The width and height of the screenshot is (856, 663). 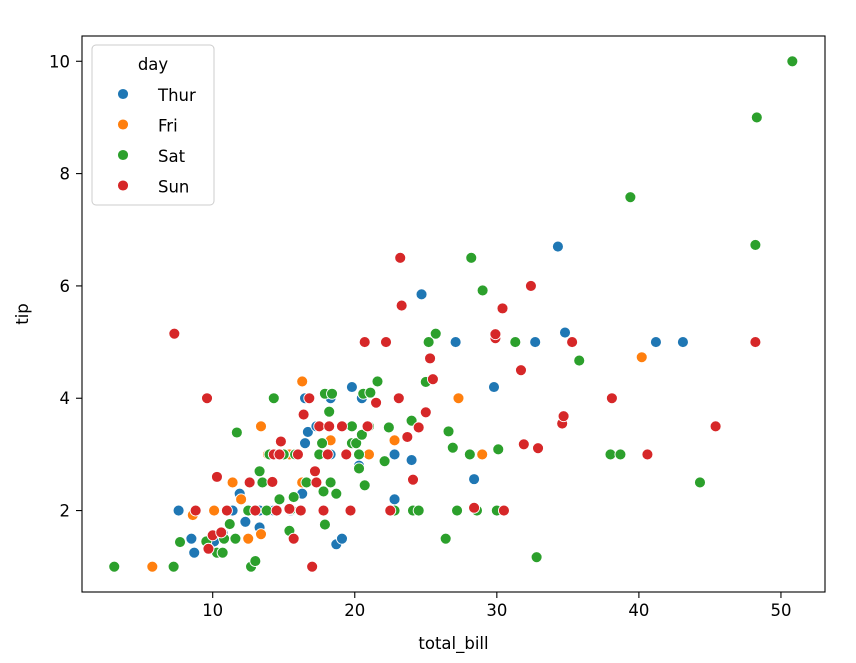 What do you see at coordinates (168, 126) in the screenshot?
I see `legend-label-fri: Fri` at bounding box center [168, 126].